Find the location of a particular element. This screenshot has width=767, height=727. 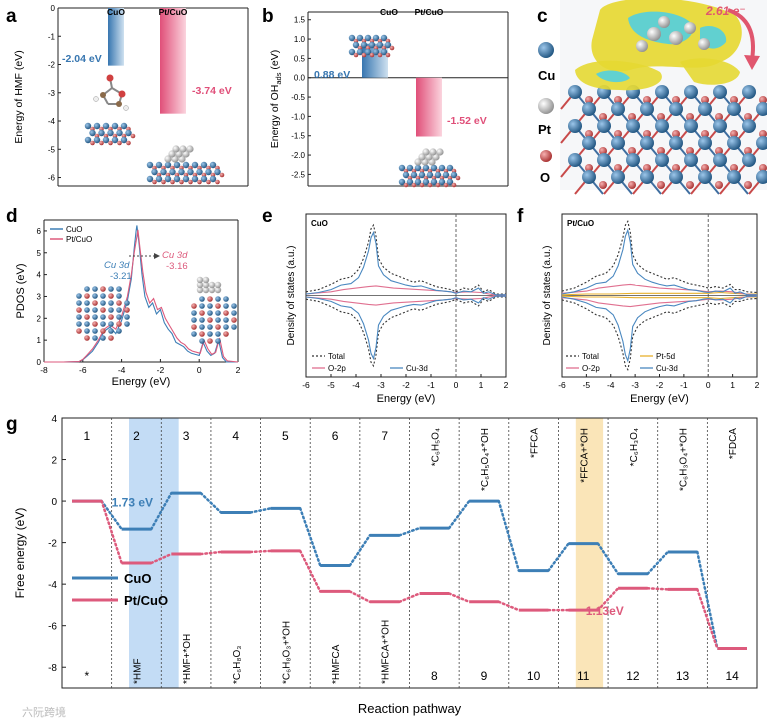

b-y-tick-label: 1.5 is located at coordinates (300, 20).